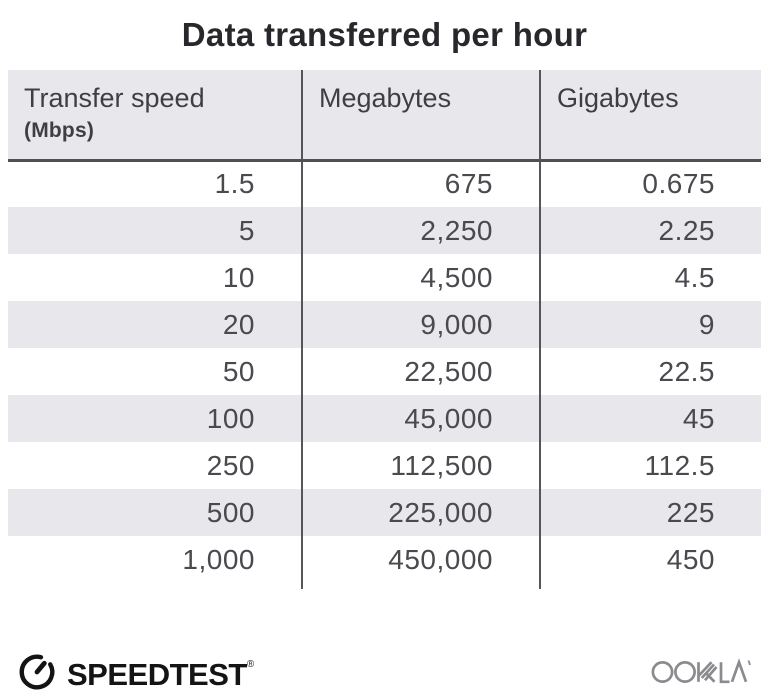 This screenshot has width=769, height=698. I want to click on cell-speed: 50, so click(155, 371).